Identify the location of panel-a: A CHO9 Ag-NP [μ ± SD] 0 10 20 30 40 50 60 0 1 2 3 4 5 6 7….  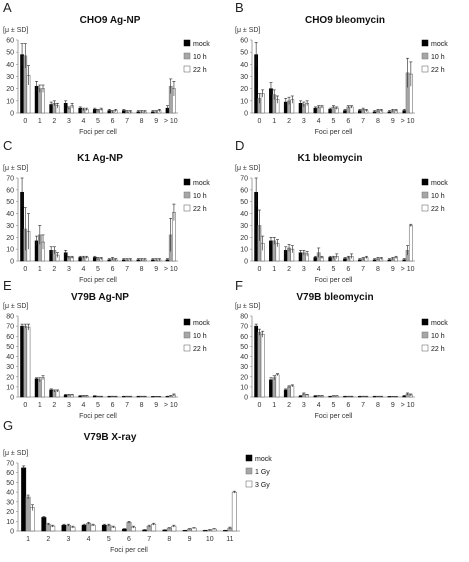
(106, 68).